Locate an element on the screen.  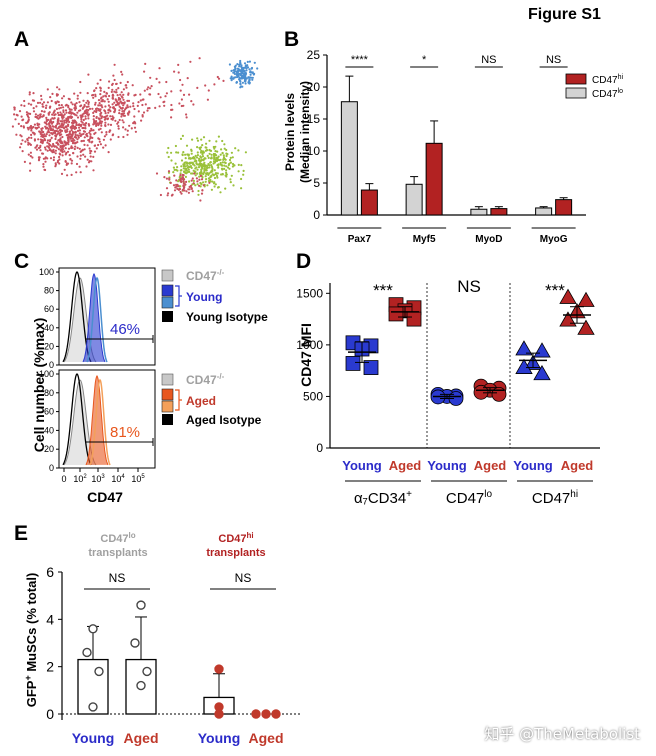
legend-bracket-young is located at coordinates (178, 296).